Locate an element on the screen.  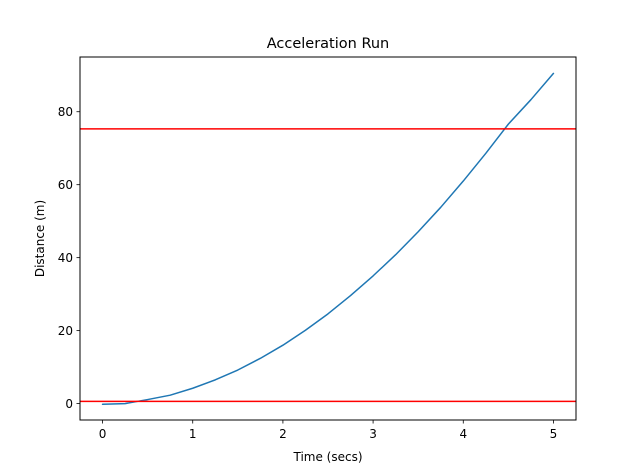
y-axis: 0 20 40 60 80 is located at coordinates (69, 258).